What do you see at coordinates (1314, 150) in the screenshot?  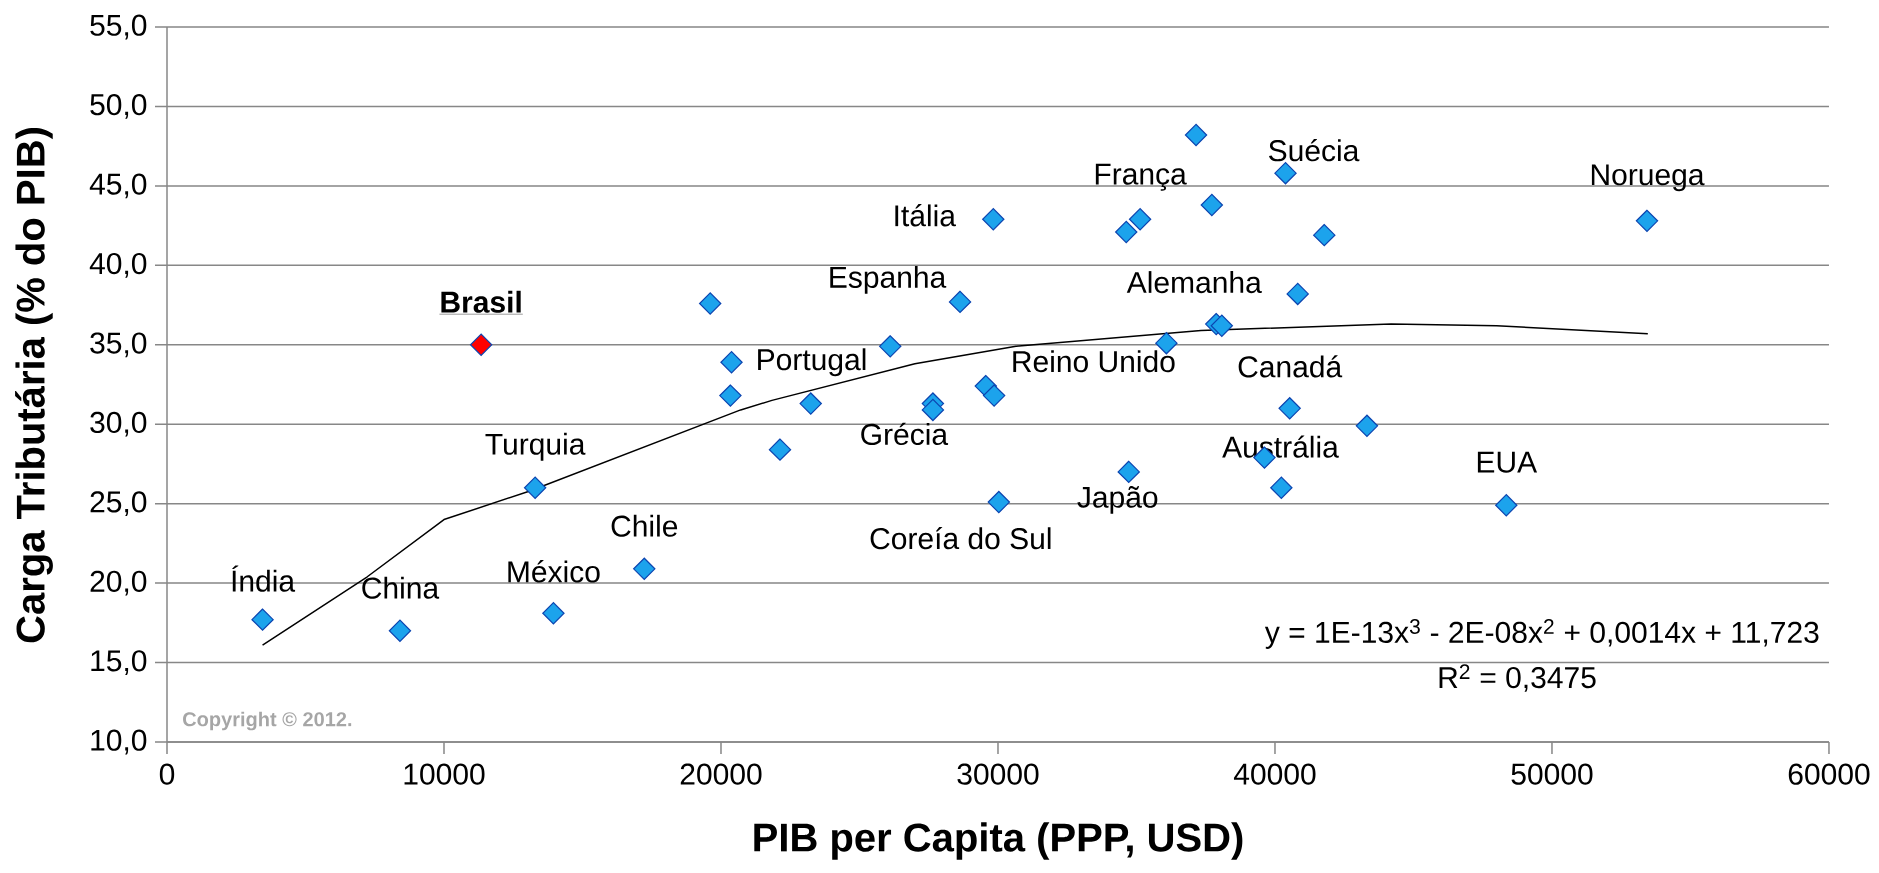 I see `annotation: Suécia` at bounding box center [1314, 150].